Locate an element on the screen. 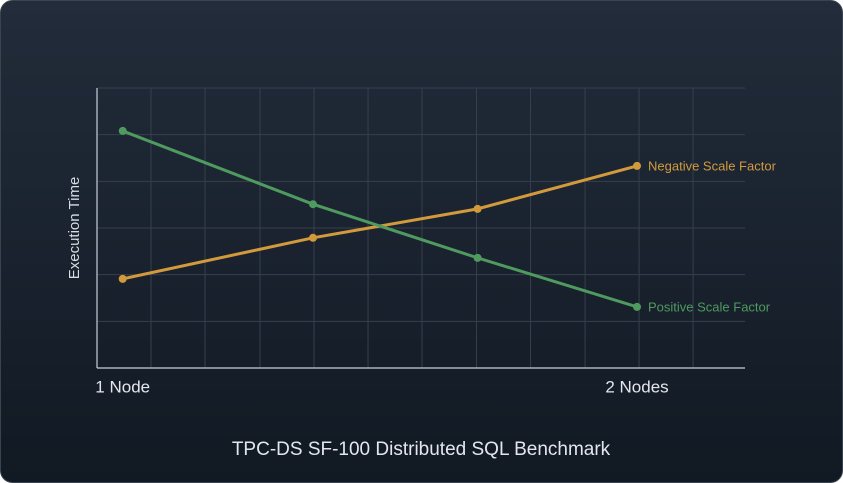 This screenshot has width=843, height=483. x-tick-label: 1 Node is located at coordinates (122, 386).